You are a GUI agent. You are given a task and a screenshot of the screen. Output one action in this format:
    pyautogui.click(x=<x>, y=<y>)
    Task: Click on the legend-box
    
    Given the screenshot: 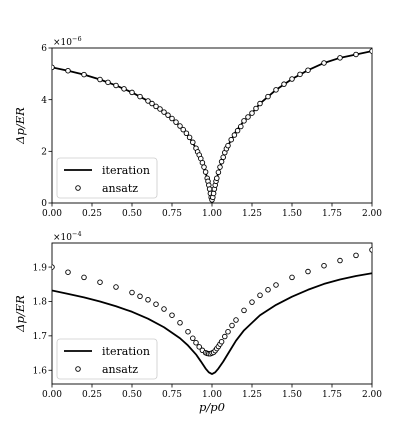 What is the action you would take?
    pyautogui.click(x=107, y=359)
    